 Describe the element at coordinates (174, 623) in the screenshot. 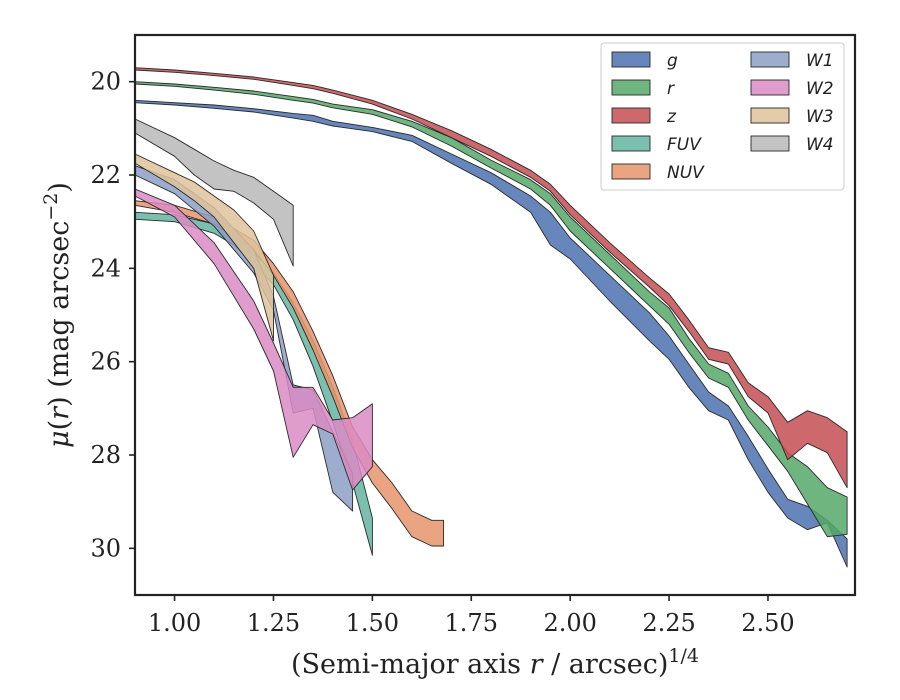

I see `x-tick-label: 1.00` at that location.